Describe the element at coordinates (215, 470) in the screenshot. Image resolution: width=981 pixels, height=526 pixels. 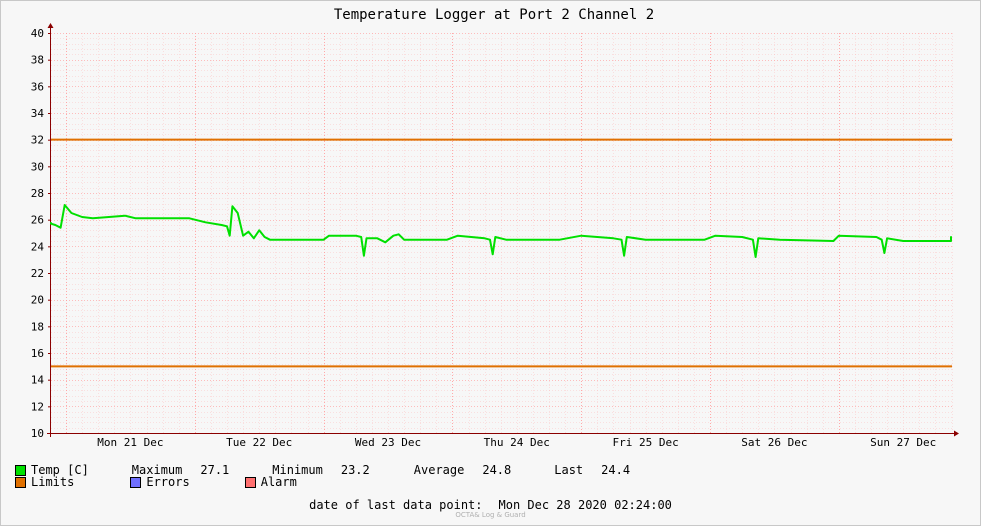
I see `maximum-value: 27.1` at that location.